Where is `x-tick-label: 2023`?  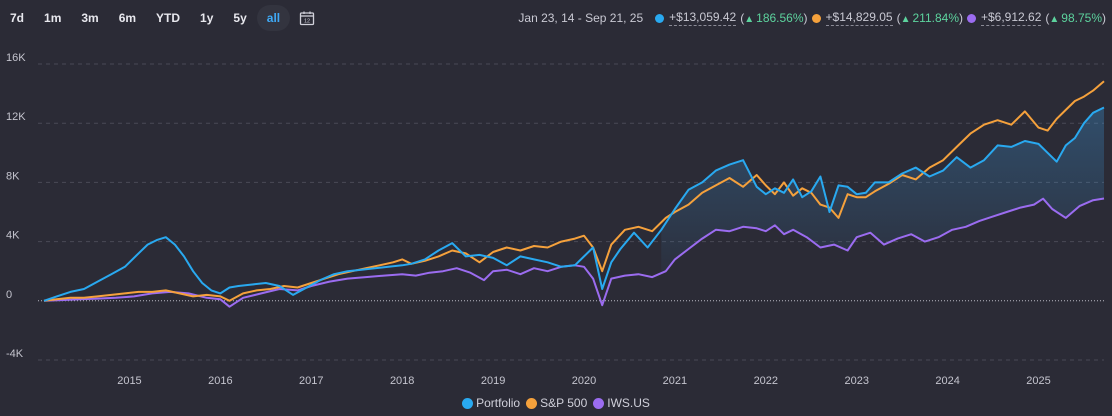 x-tick-label: 2023 is located at coordinates (856, 381).